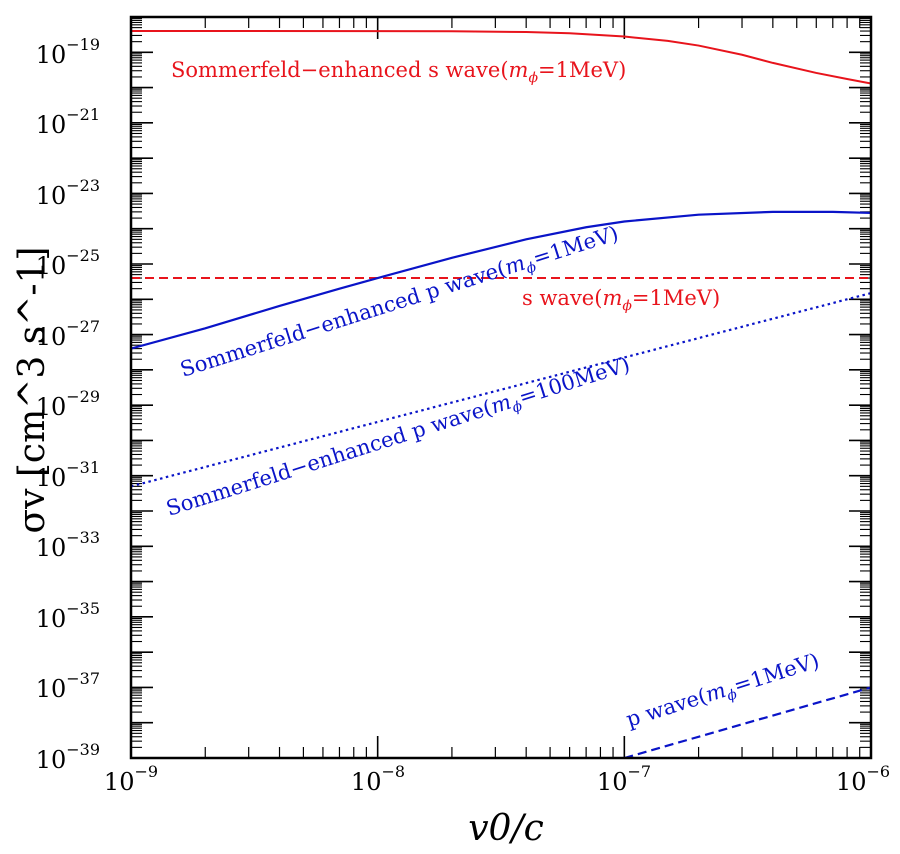 This screenshot has height=854, width=900. Describe the element at coordinates (68, 545) in the screenshot. I see `y-tick-label: 10−33` at that location.